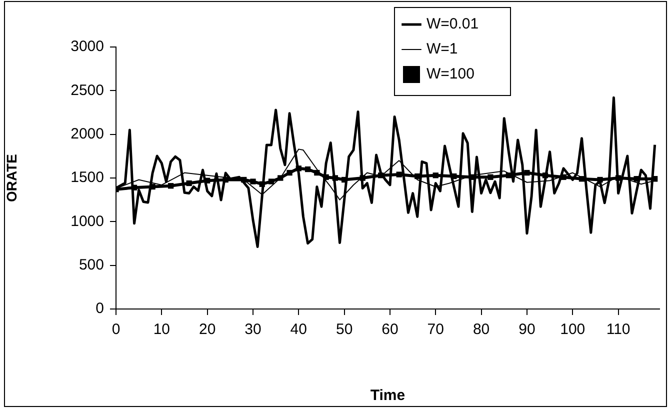 This screenshot has width=671, height=409. Describe the element at coordinates (116, 329) in the screenshot. I see `x-tick-label: 0` at that location.